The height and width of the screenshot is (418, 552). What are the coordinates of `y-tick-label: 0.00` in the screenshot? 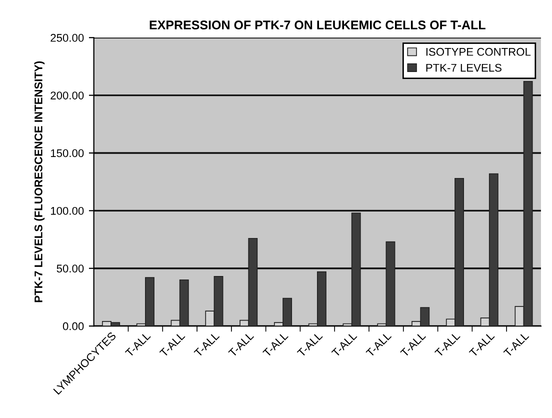 It's located at (73, 326).